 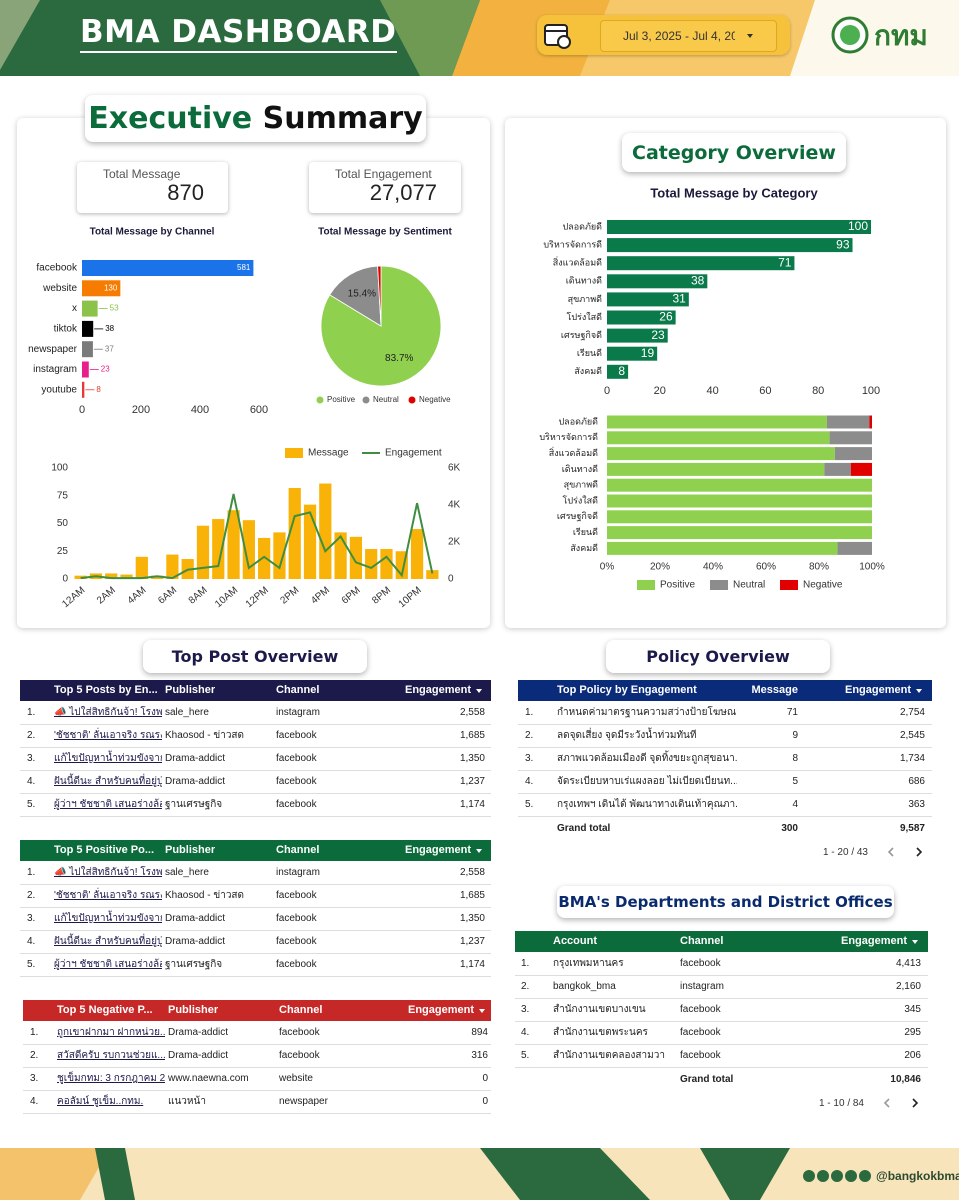 I want to click on kpi-value: 27,077, so click(x=403, y=192).